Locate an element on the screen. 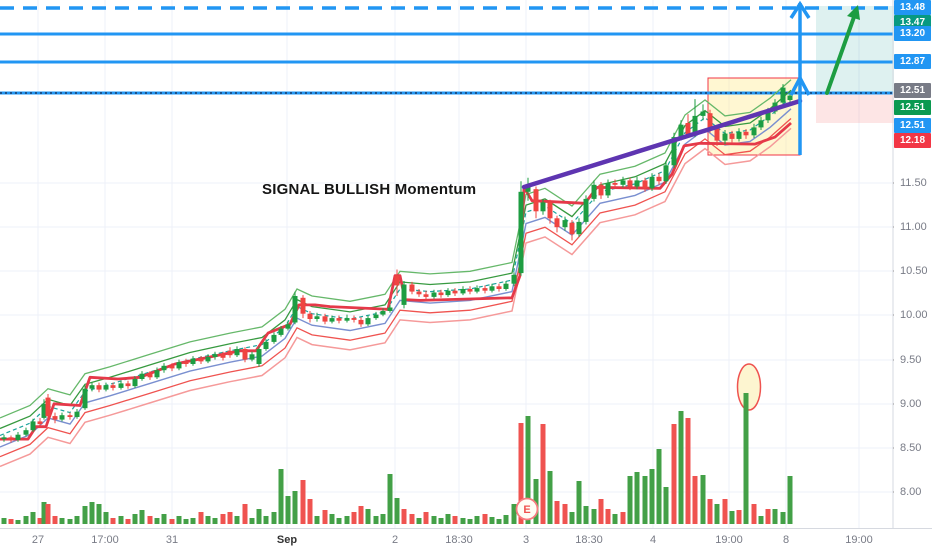  price-tag: 13.48 is located at coordinates (912, 7).